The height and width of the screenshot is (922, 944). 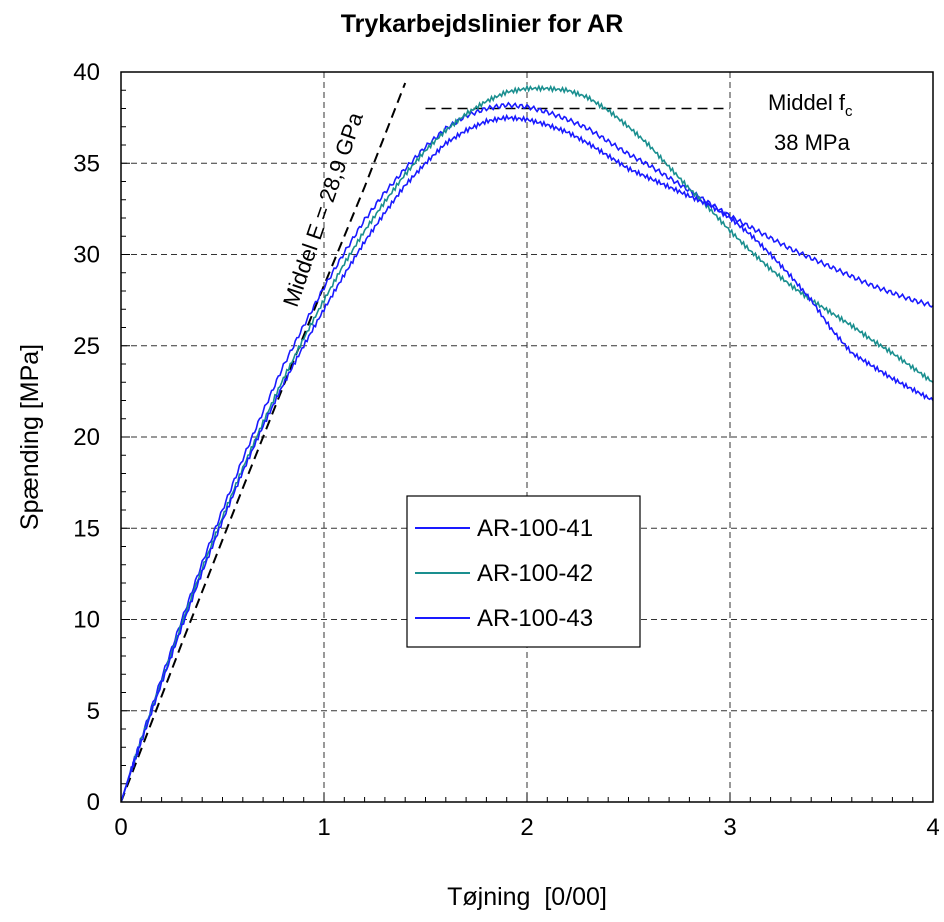 What do you see at coordinates (482, 24) in the screenshot?
I see `chart-title: Trykarbejdslinier for AR` at bounding box center [482, 24].